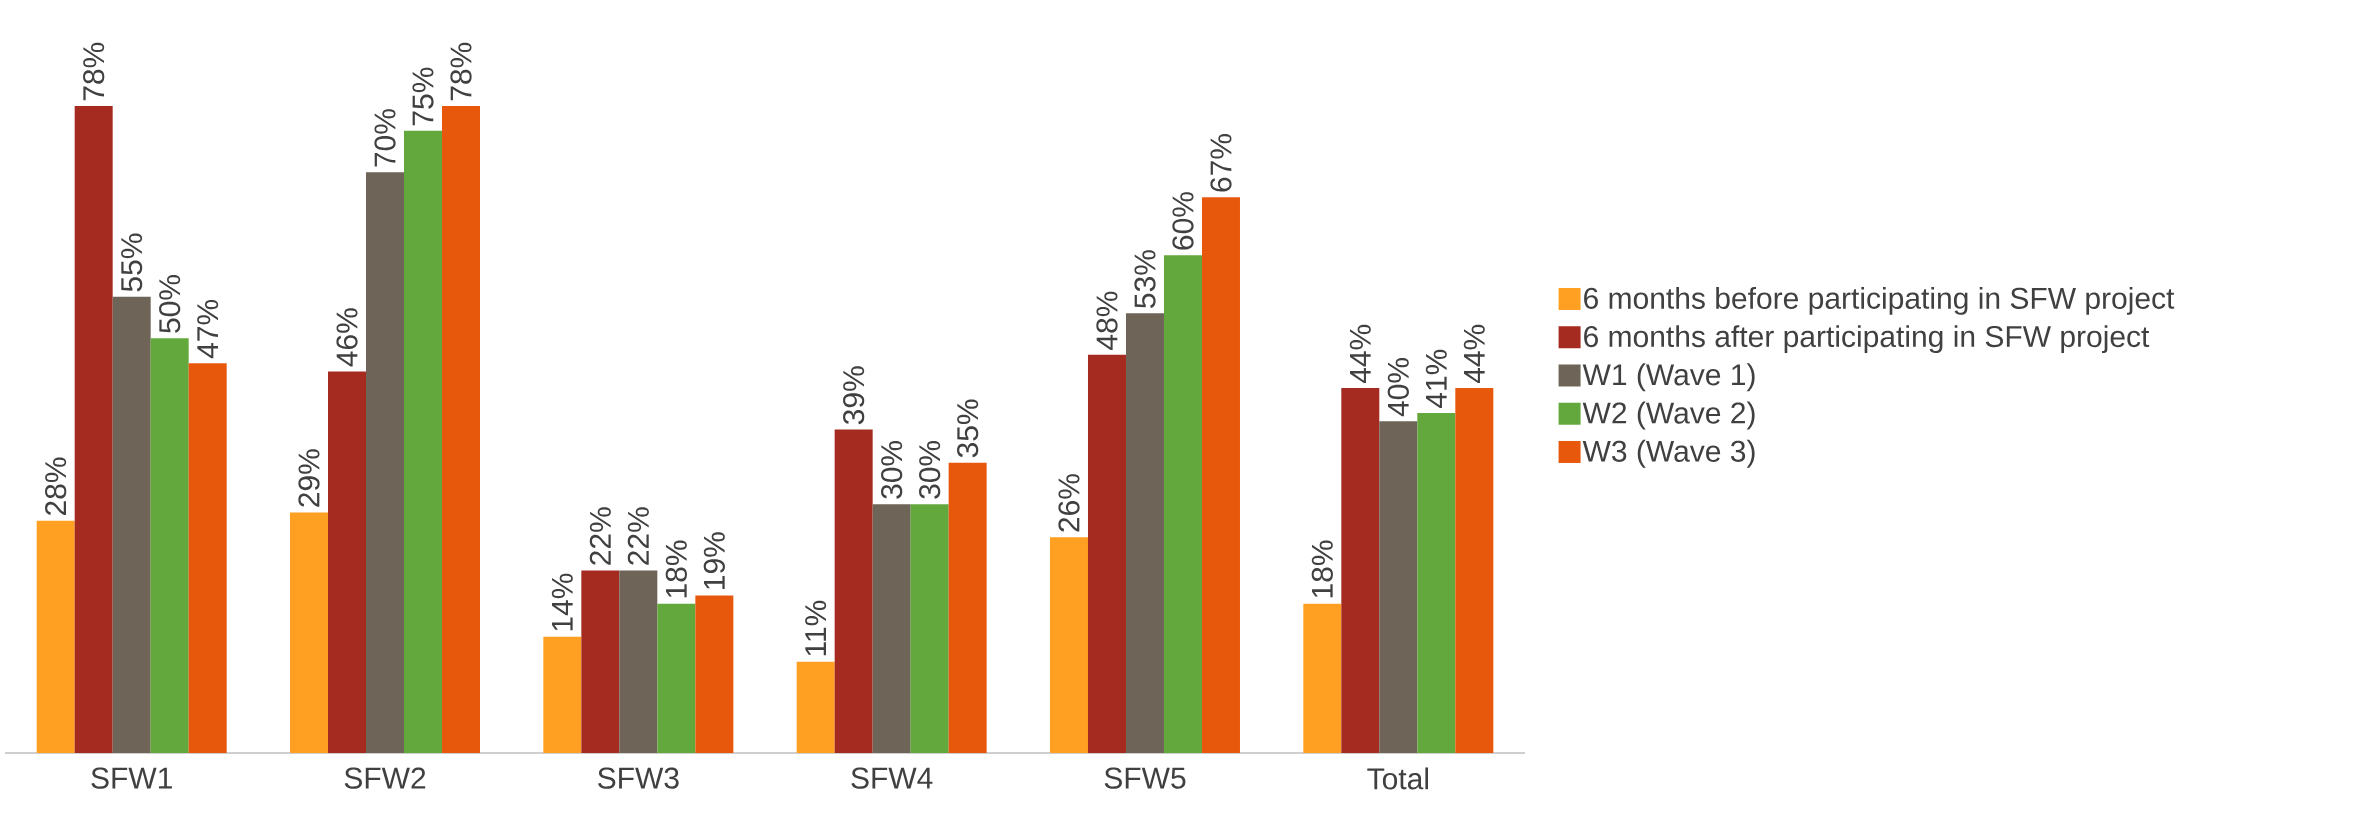 Image resolution: width=2377 pixels, height=818 pixels. Describe the element at coordinates (56, 486) in the screenshot. I see `data-label: 28%` at that location.